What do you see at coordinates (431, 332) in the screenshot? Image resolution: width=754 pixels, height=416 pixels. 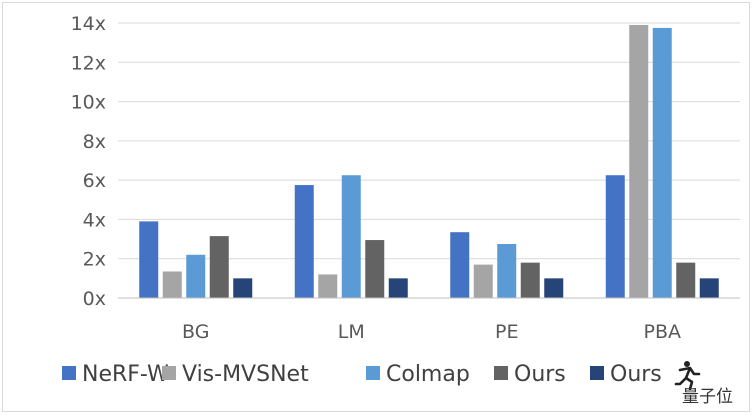 I see `x-axis-categories: BG LM PE PBA` at bounding box center [431, 332].